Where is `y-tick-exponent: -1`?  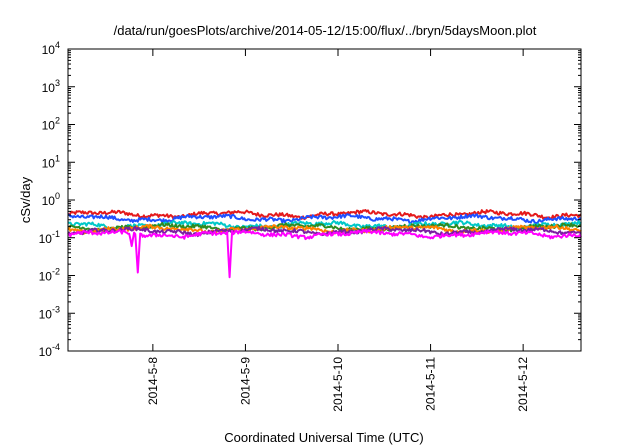 y-tick-exponent: -1 is located at coordinates (56, 234).